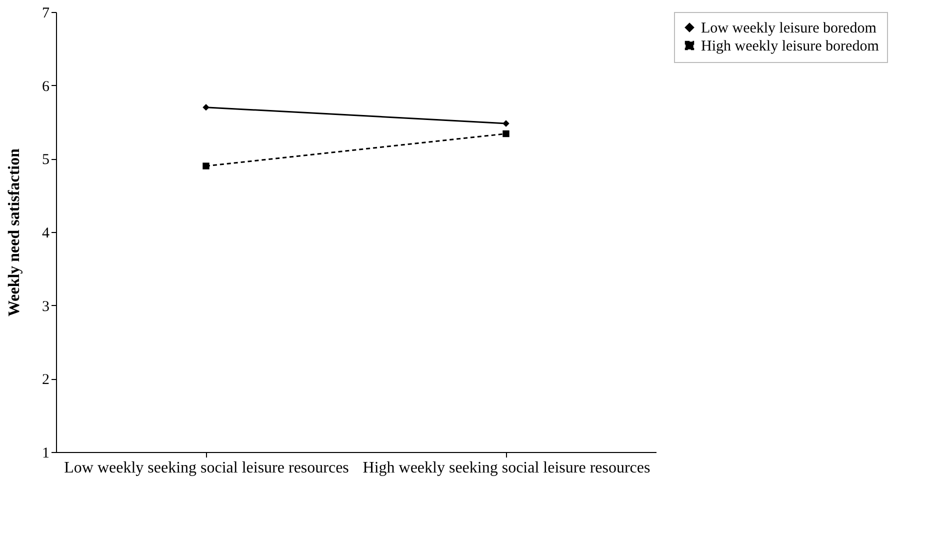 The image size is (950, 554). I want to click on y-axis-title: Weekly need satisfaction, so click(14, 232).